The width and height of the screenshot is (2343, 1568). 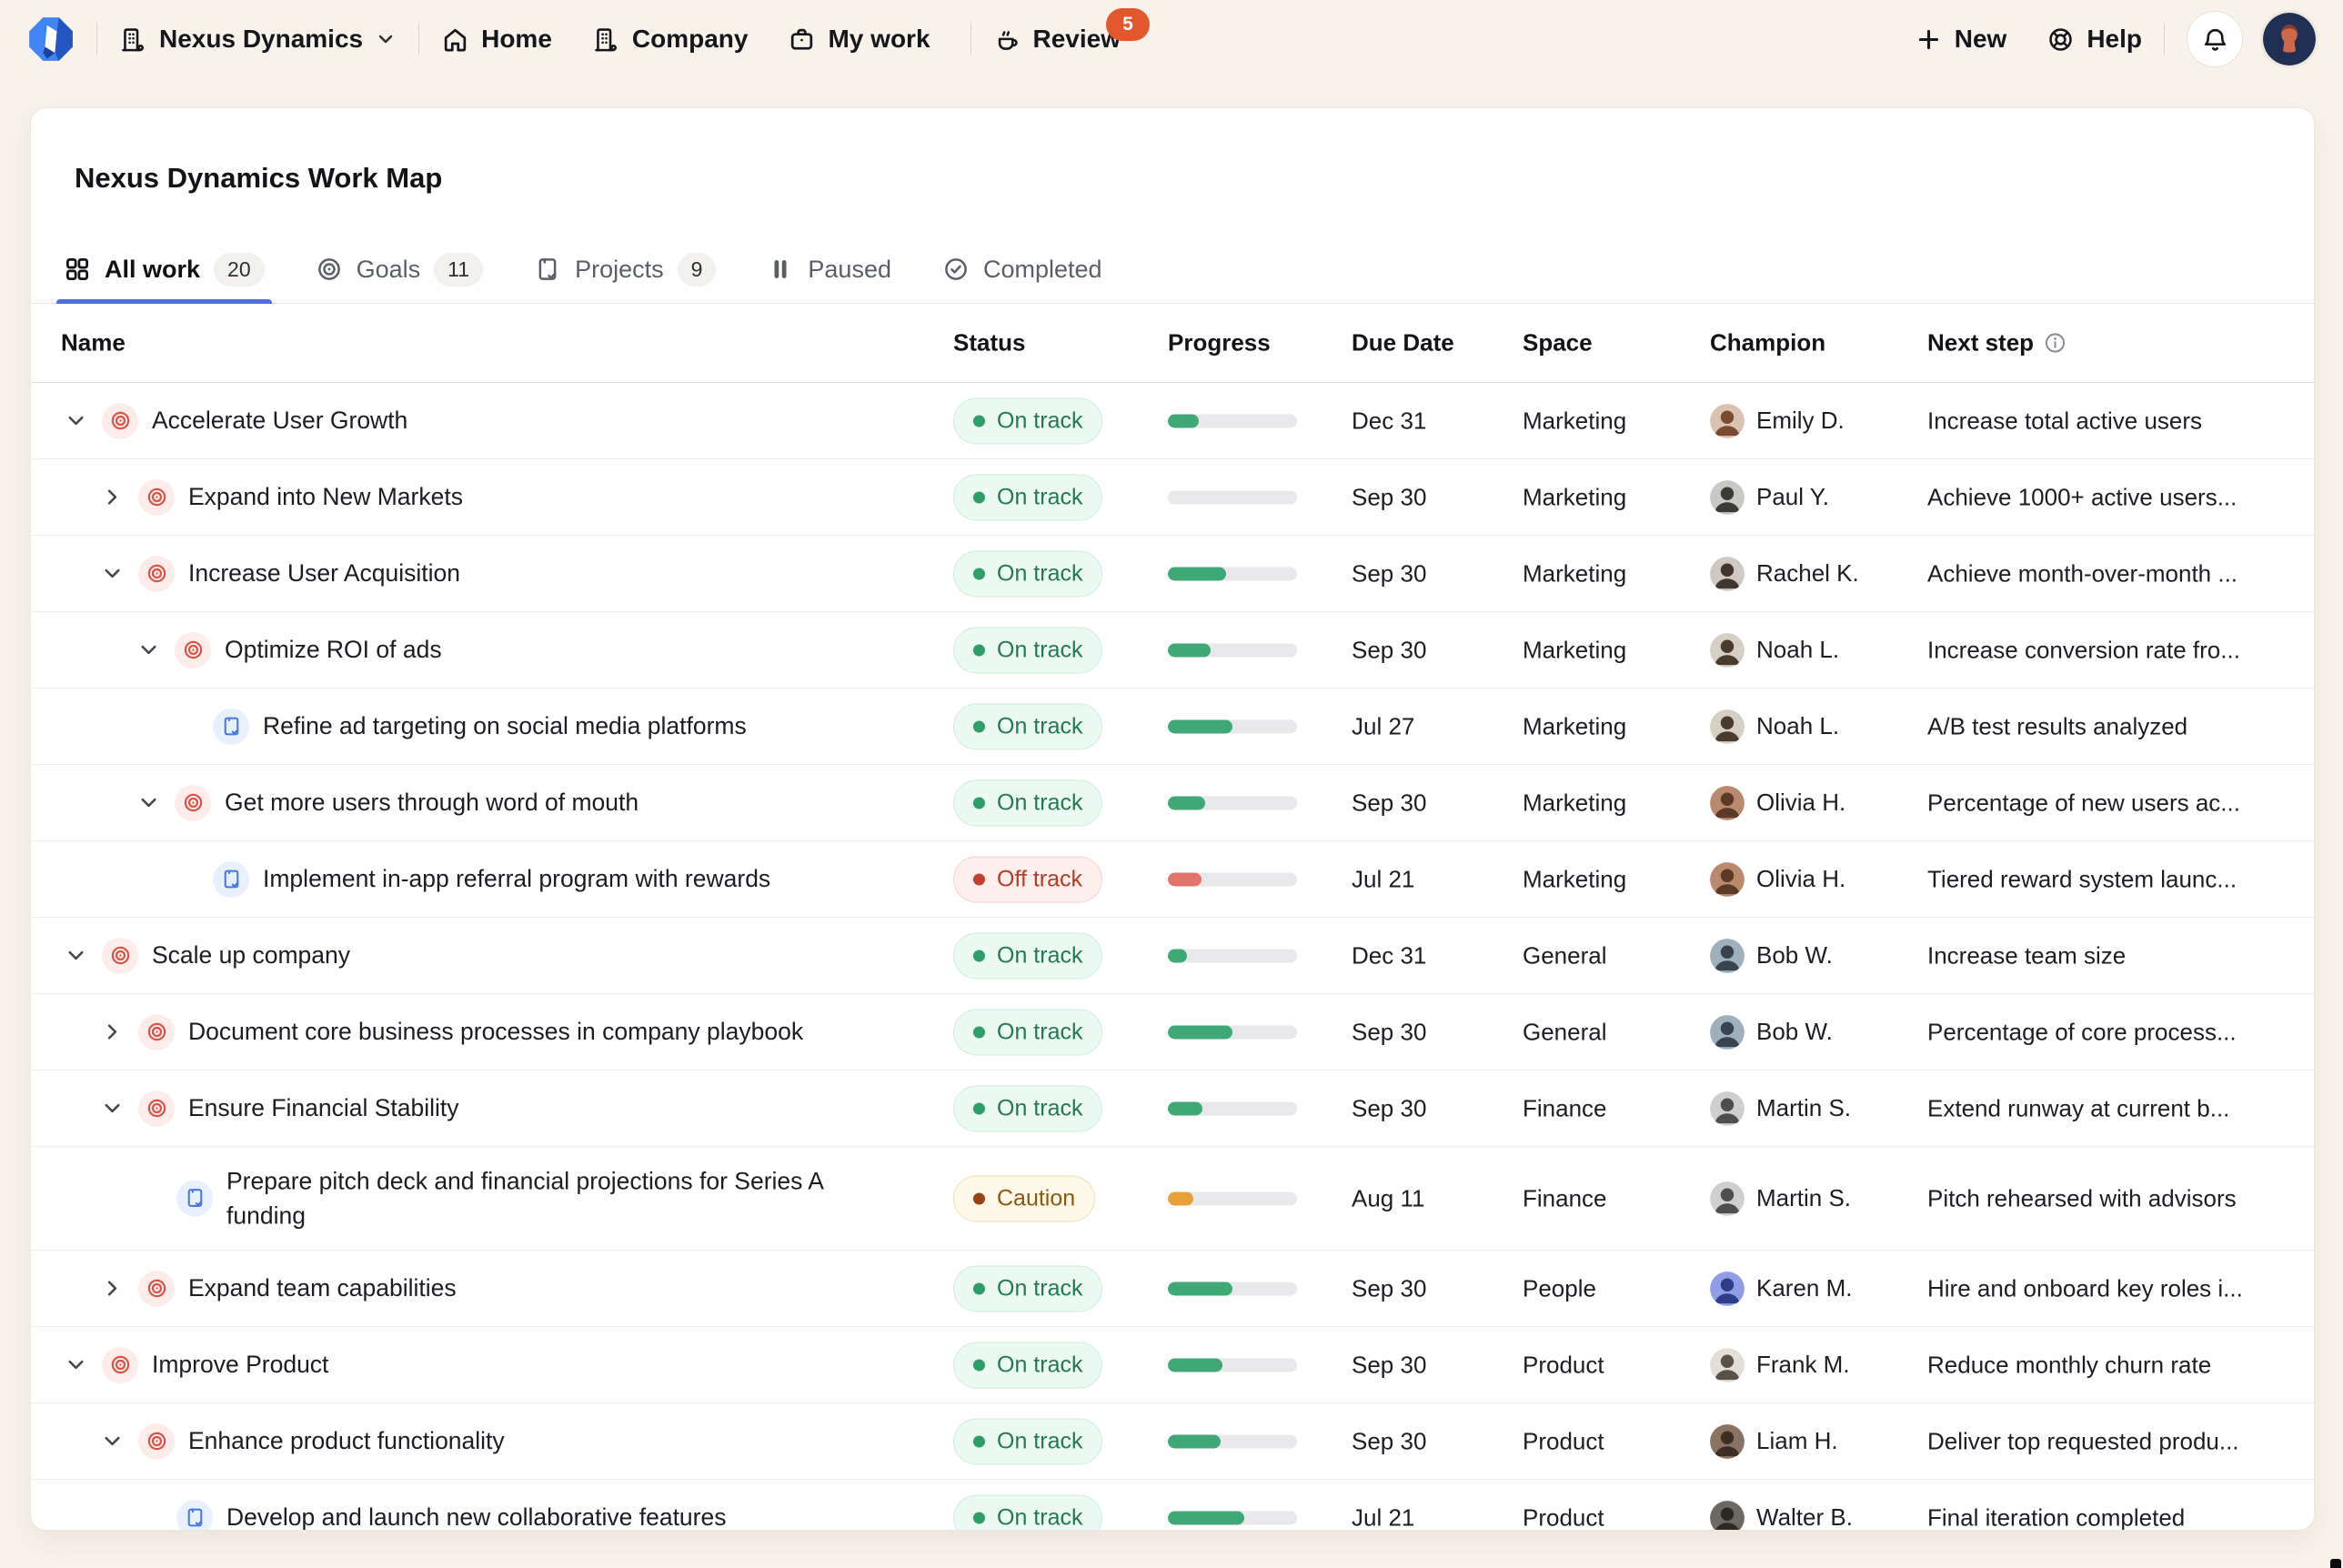 I want to click on tab-completed: Completed, so click(x=1022, y=269).